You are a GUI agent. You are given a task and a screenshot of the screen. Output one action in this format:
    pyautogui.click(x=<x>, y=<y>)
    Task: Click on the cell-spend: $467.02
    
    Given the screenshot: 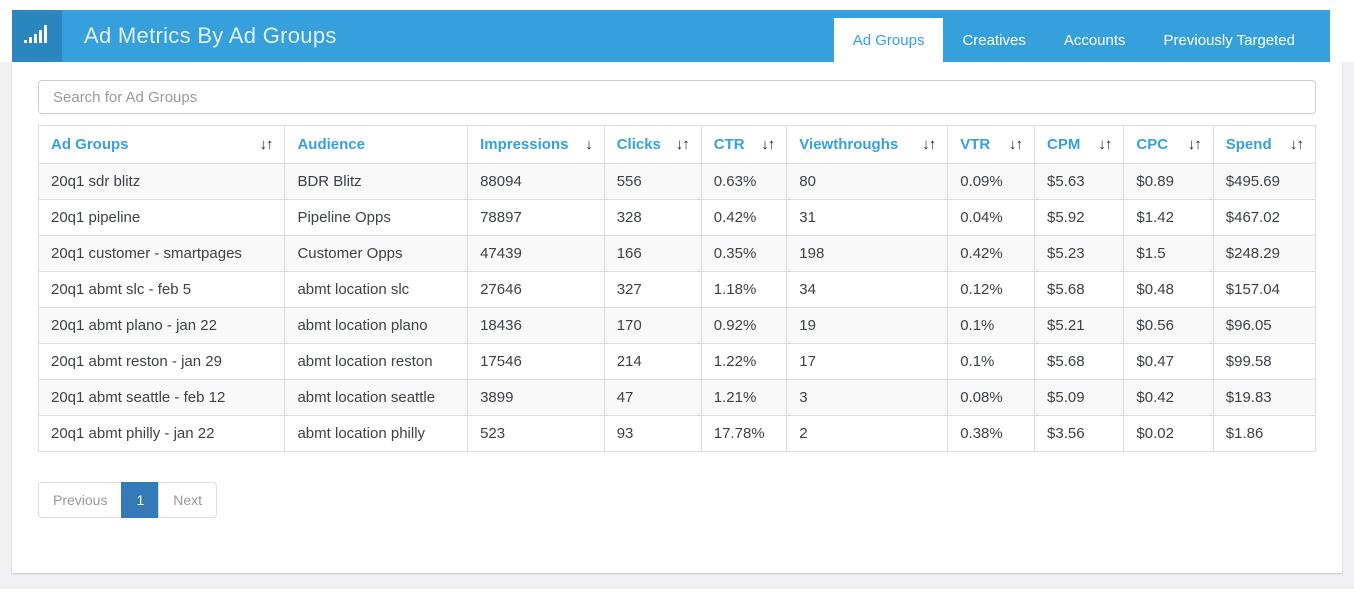 What is the action you would take?
    pyautogui.click(x=1264, y=217)
    